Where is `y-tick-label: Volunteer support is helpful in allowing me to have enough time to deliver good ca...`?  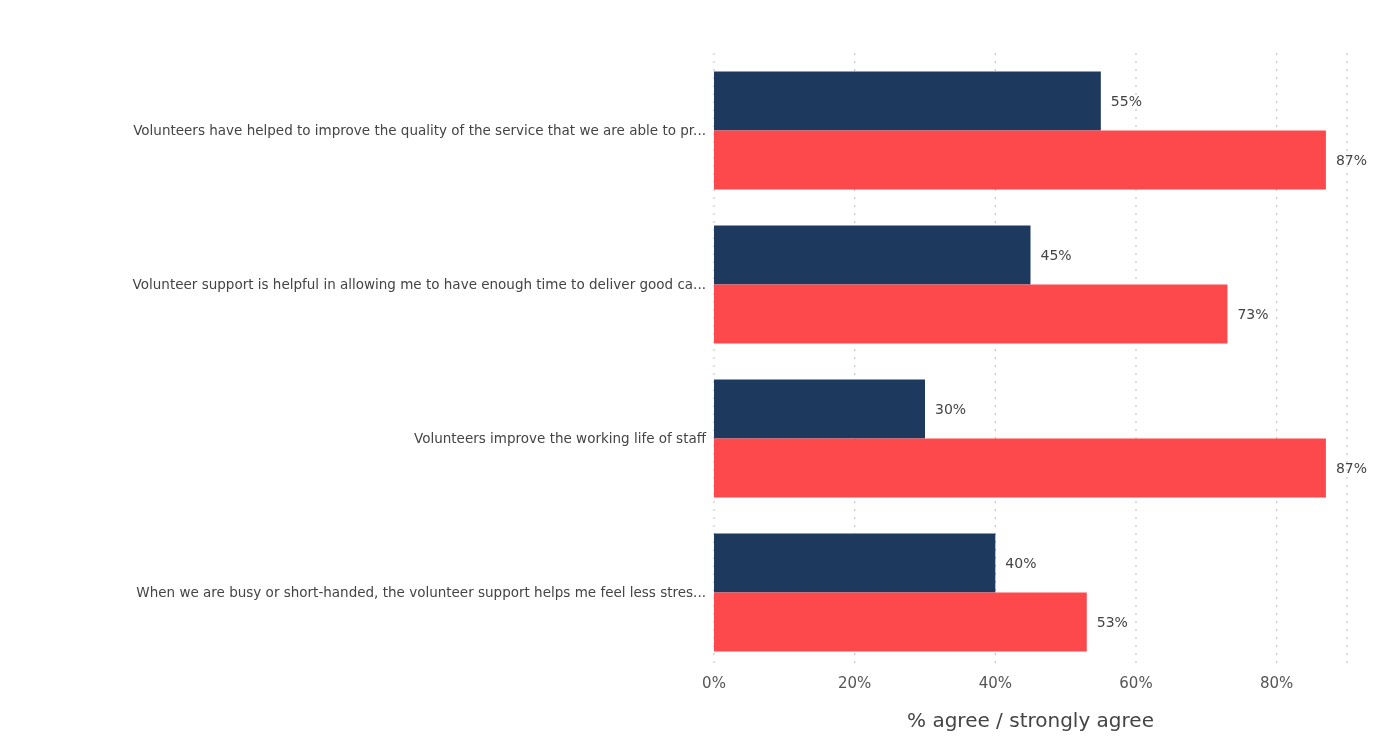
y-tick-label: Volunteer support is helpful in allowing me to have enough time to deliver good ca... is located at coordinates (419, 283).